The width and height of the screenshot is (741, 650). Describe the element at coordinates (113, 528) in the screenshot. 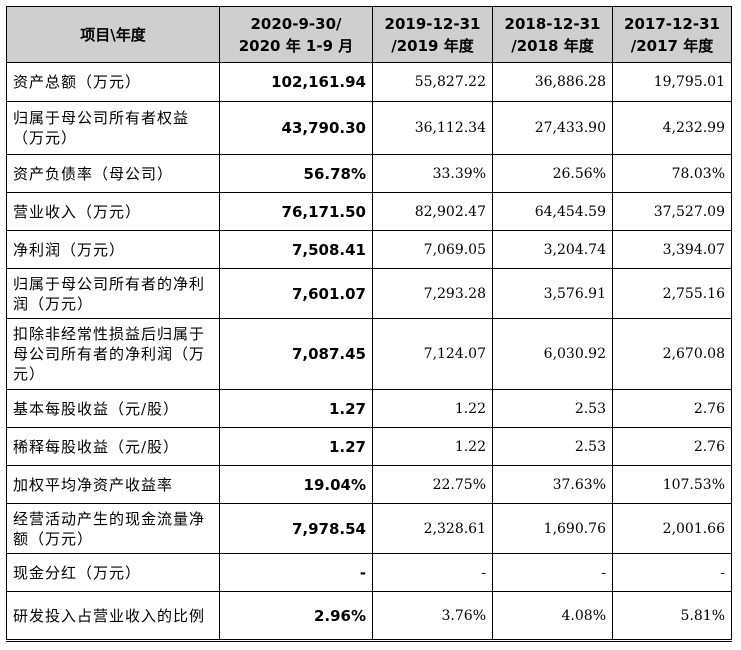

I see `row-label: 经营活动产生的现金流量净额（万元）` at that location.